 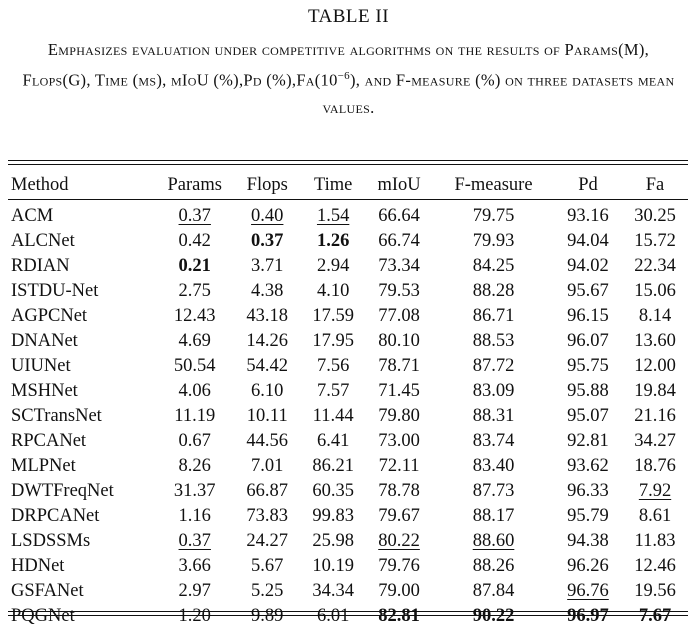 I want to click on cell-value: 94.02, so click(x=588, y=266).